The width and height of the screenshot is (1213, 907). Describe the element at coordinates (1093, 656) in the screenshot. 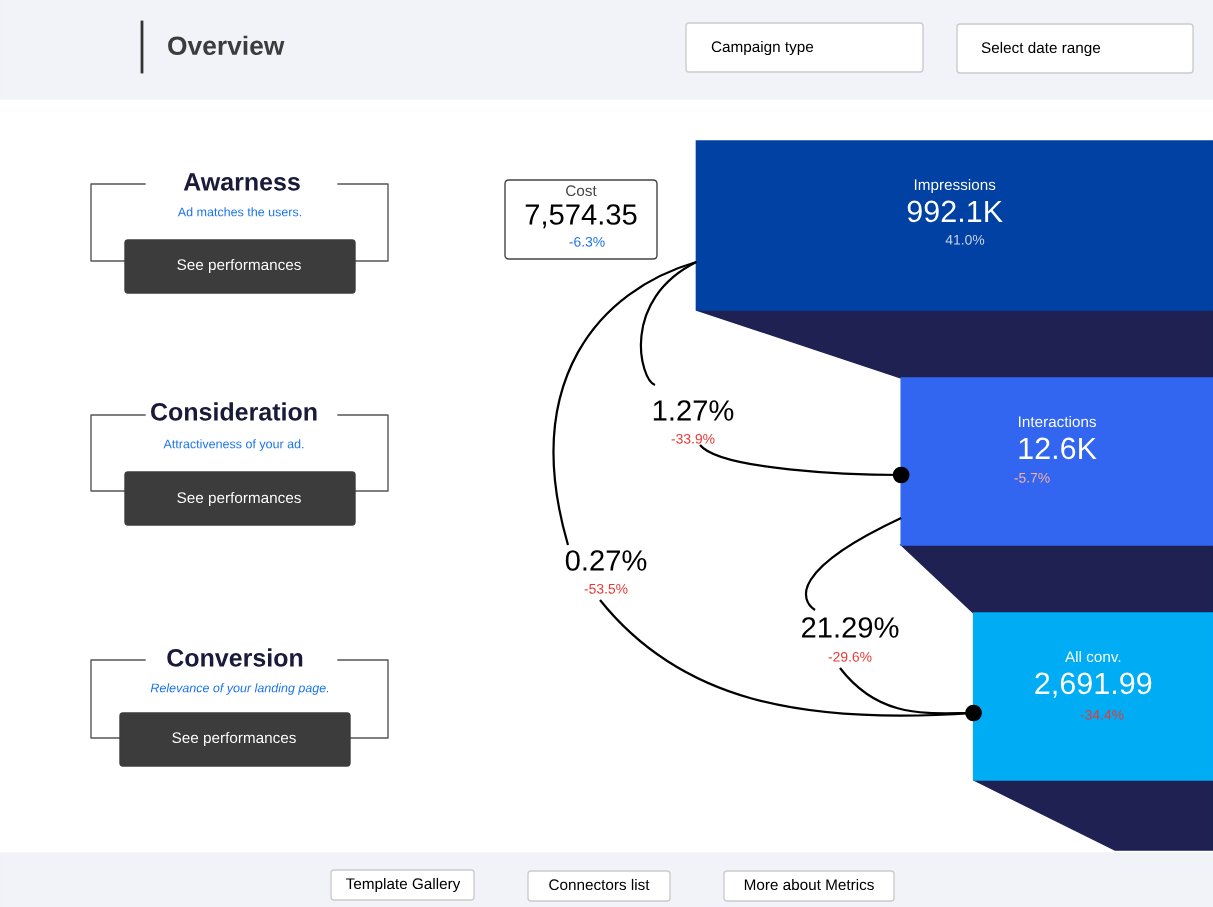

I see `category-label: All conv.` at that location.